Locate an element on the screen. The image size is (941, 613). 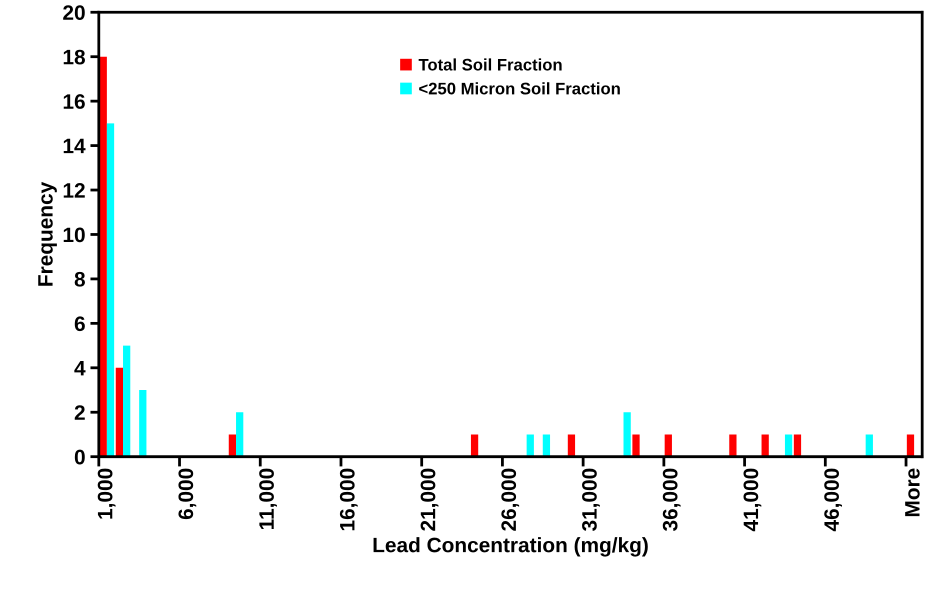
y-tick-label: 4 is located at coordinates (80, 368).